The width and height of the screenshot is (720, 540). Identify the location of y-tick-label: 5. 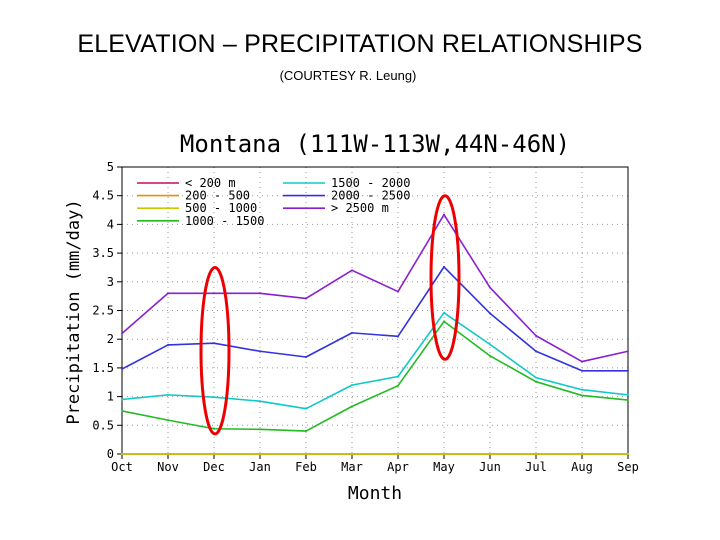
(110, 167).